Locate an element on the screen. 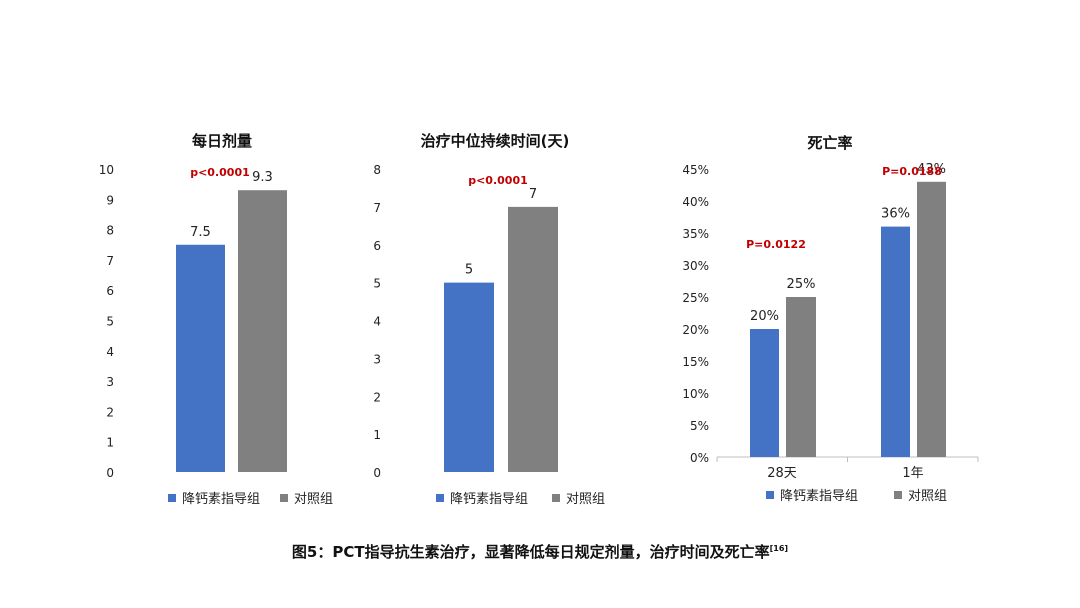 The width and height of the screenshot is (1080, 608). chart1-legend-label: 对照组 is located at coordinates (313, 499).